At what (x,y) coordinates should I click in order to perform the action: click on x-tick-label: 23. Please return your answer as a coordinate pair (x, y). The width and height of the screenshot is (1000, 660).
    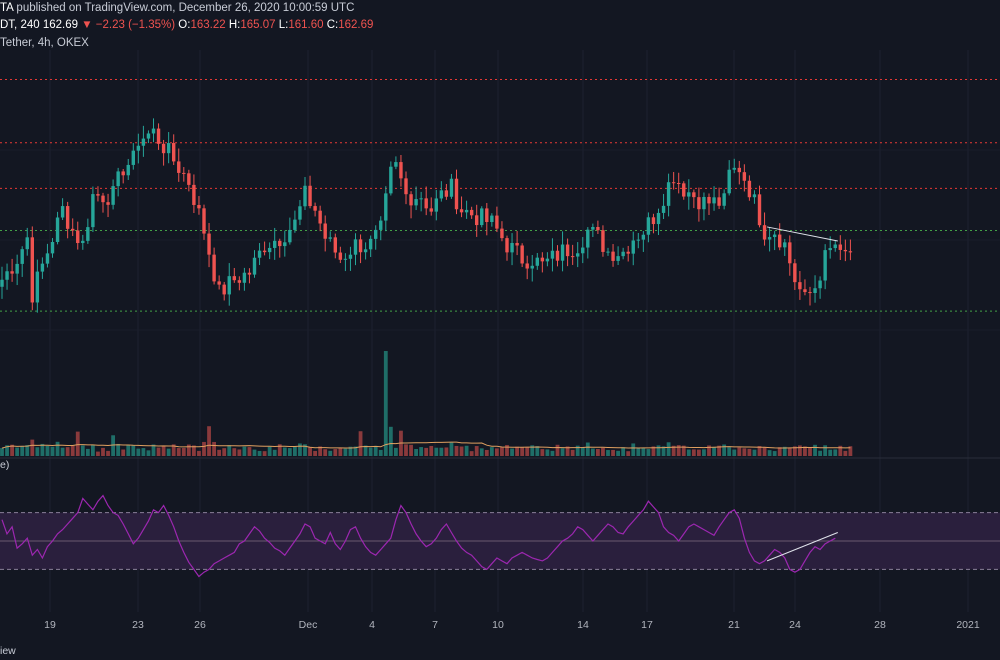
    Looking at the image, I should click on (138, 625).